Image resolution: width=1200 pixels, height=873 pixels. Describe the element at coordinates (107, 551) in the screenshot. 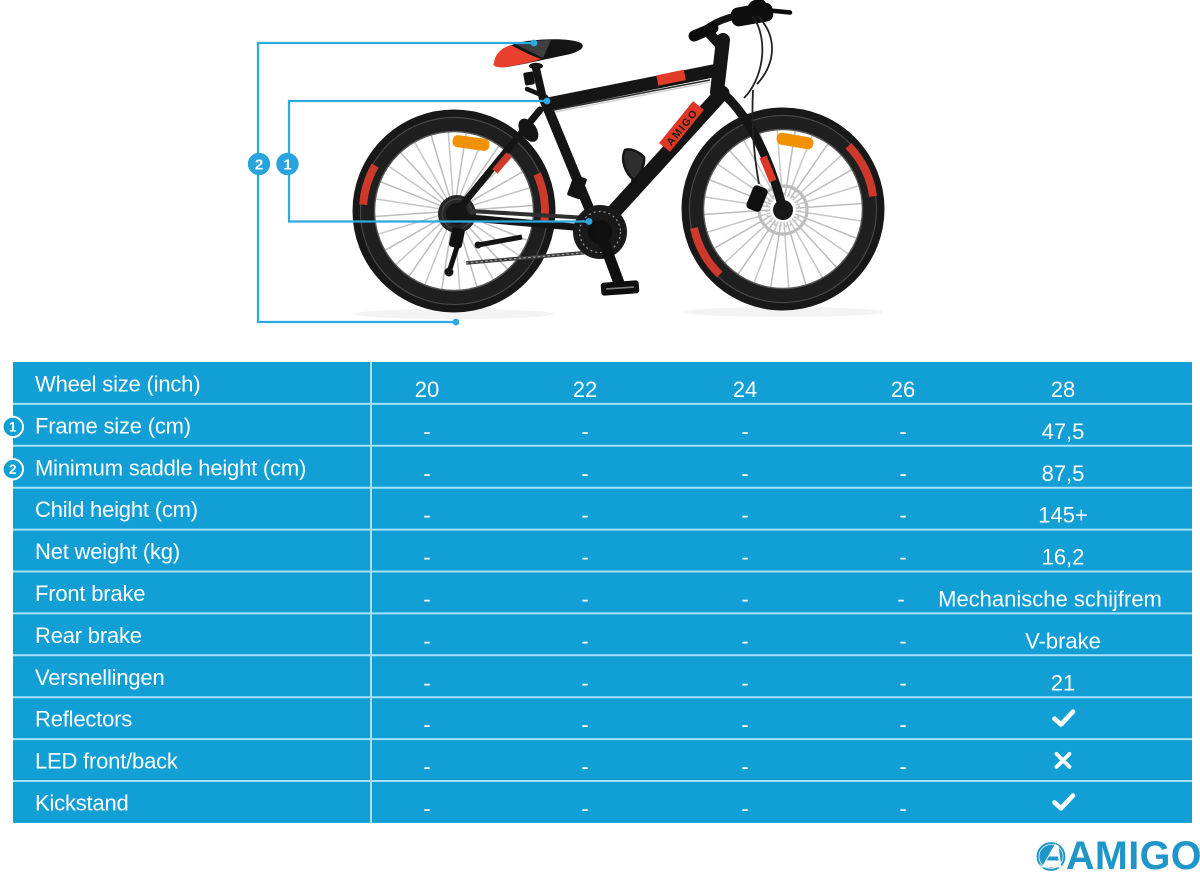

I see `svg-text: Net weight (kg)` at that location.